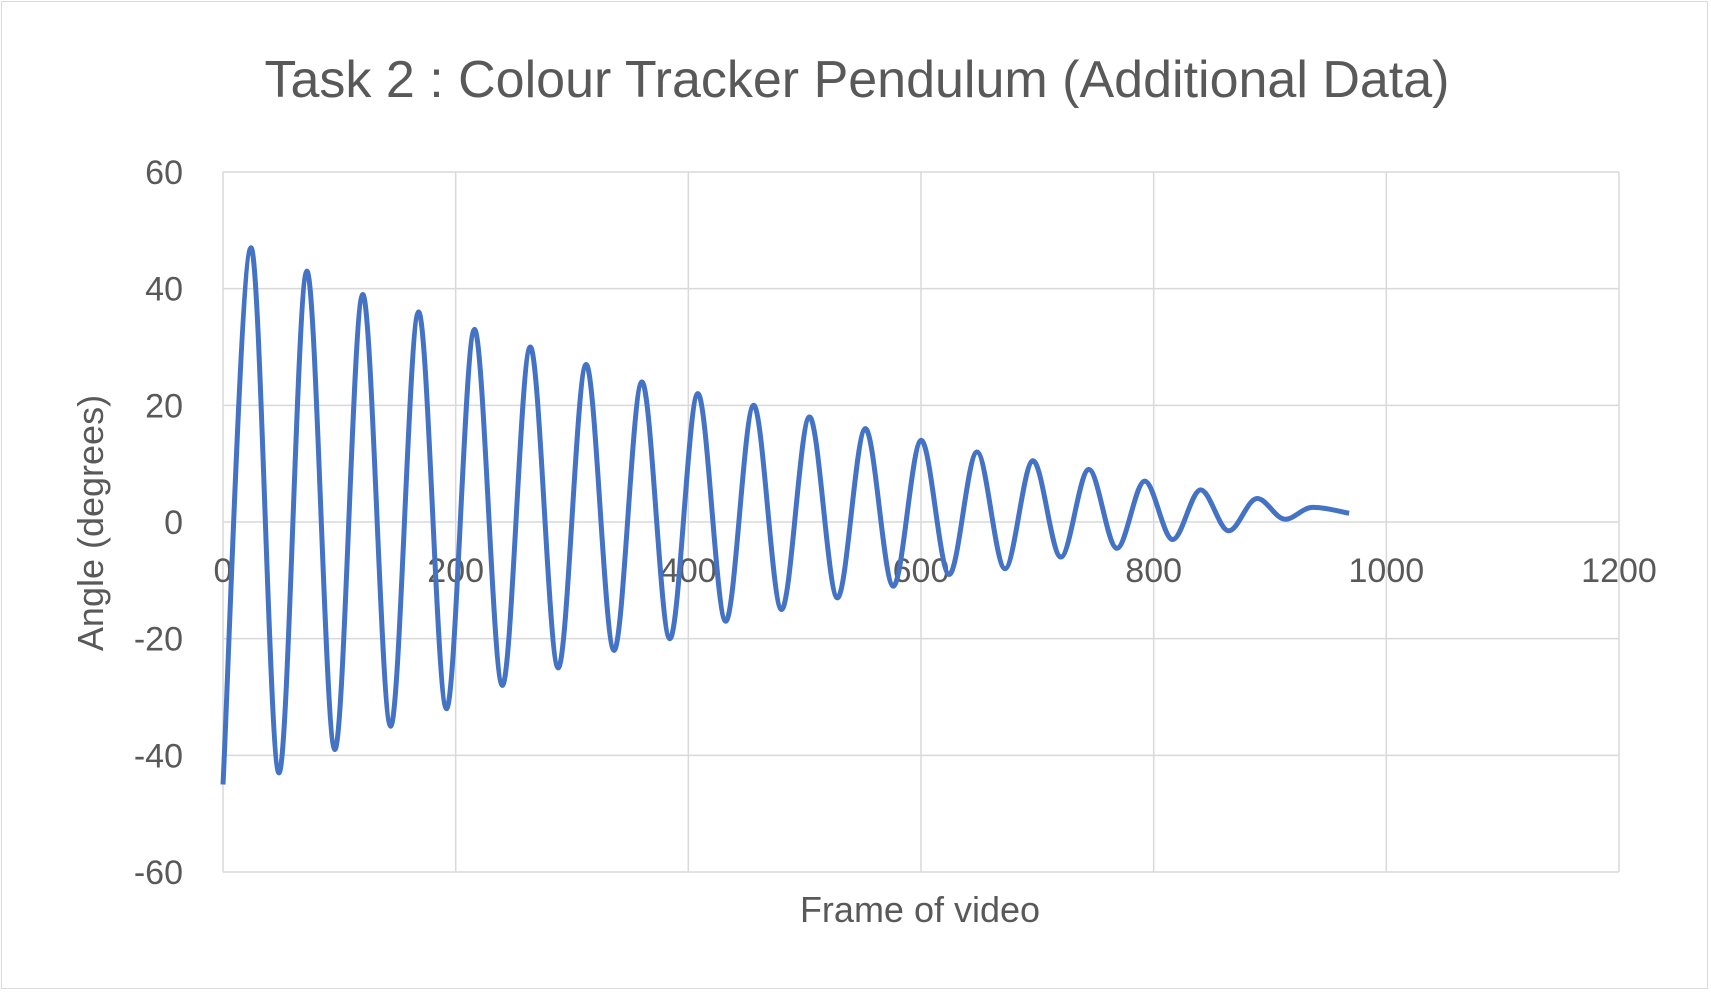  Describe the element at coordinates (158, 756) in the screenshot. I see `y-tick-label: -40` at that location.